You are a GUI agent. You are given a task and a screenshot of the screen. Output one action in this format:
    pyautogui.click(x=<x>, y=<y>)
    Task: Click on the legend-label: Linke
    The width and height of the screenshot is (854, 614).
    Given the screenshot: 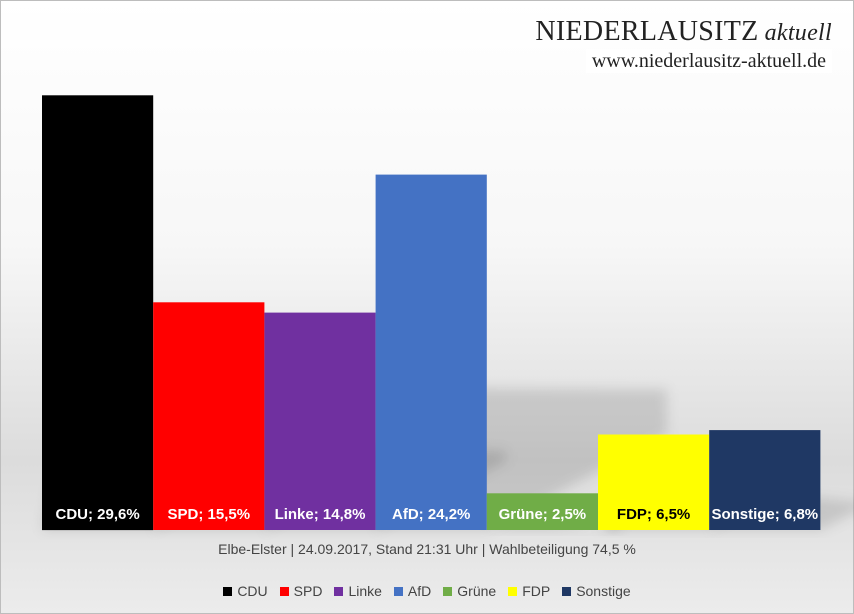 What is the action you would take?
    pyautogui.click(x=365, y=591)
    